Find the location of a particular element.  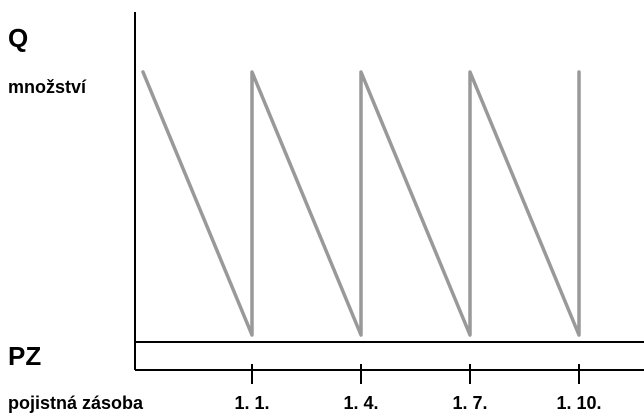

baseline-sublabel: pojistná zásoba is located at coordinates (76, 403).